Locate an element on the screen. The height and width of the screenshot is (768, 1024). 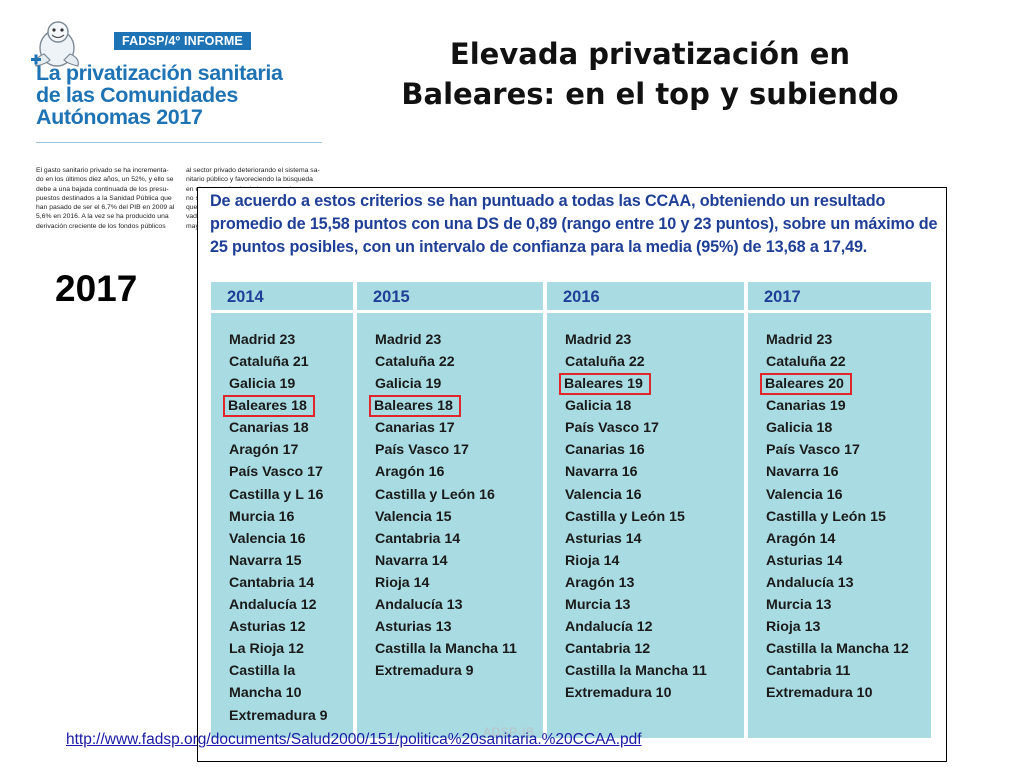
ranking-row: Galicia 18 is located at coordinates (654, 406).